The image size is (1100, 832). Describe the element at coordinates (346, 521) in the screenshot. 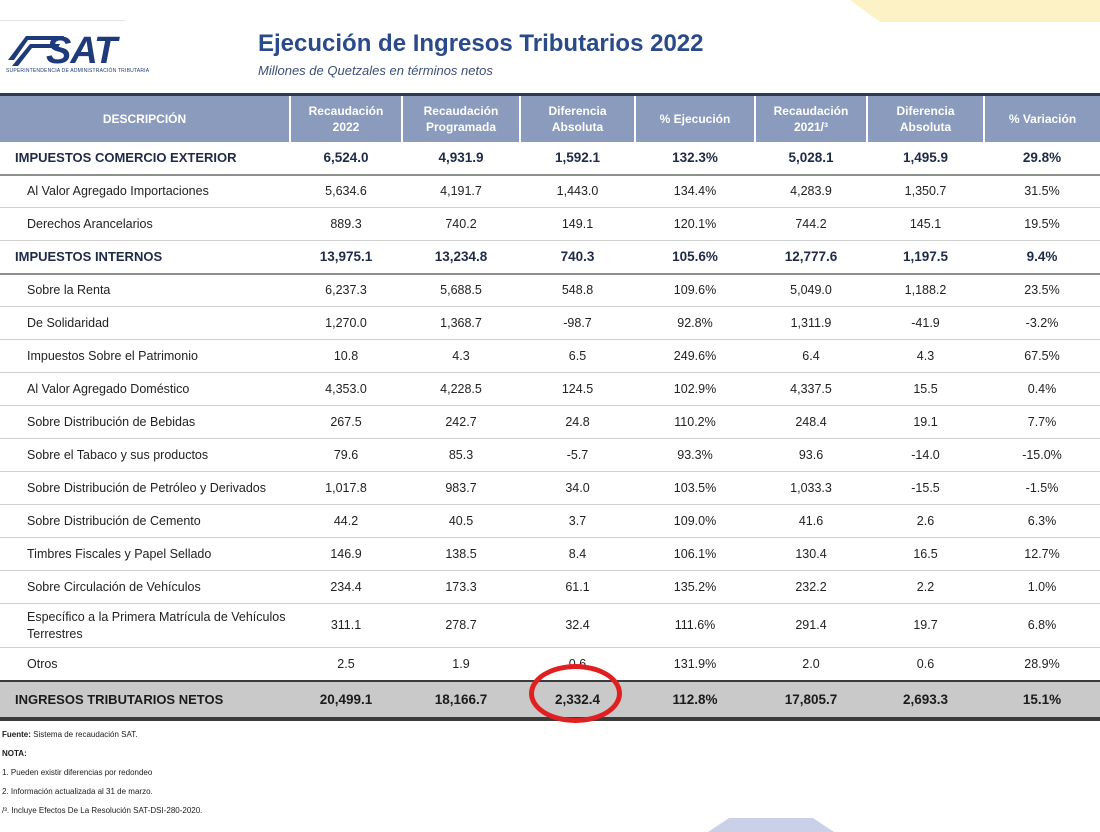

I see `row-value: 44.2` at that location.